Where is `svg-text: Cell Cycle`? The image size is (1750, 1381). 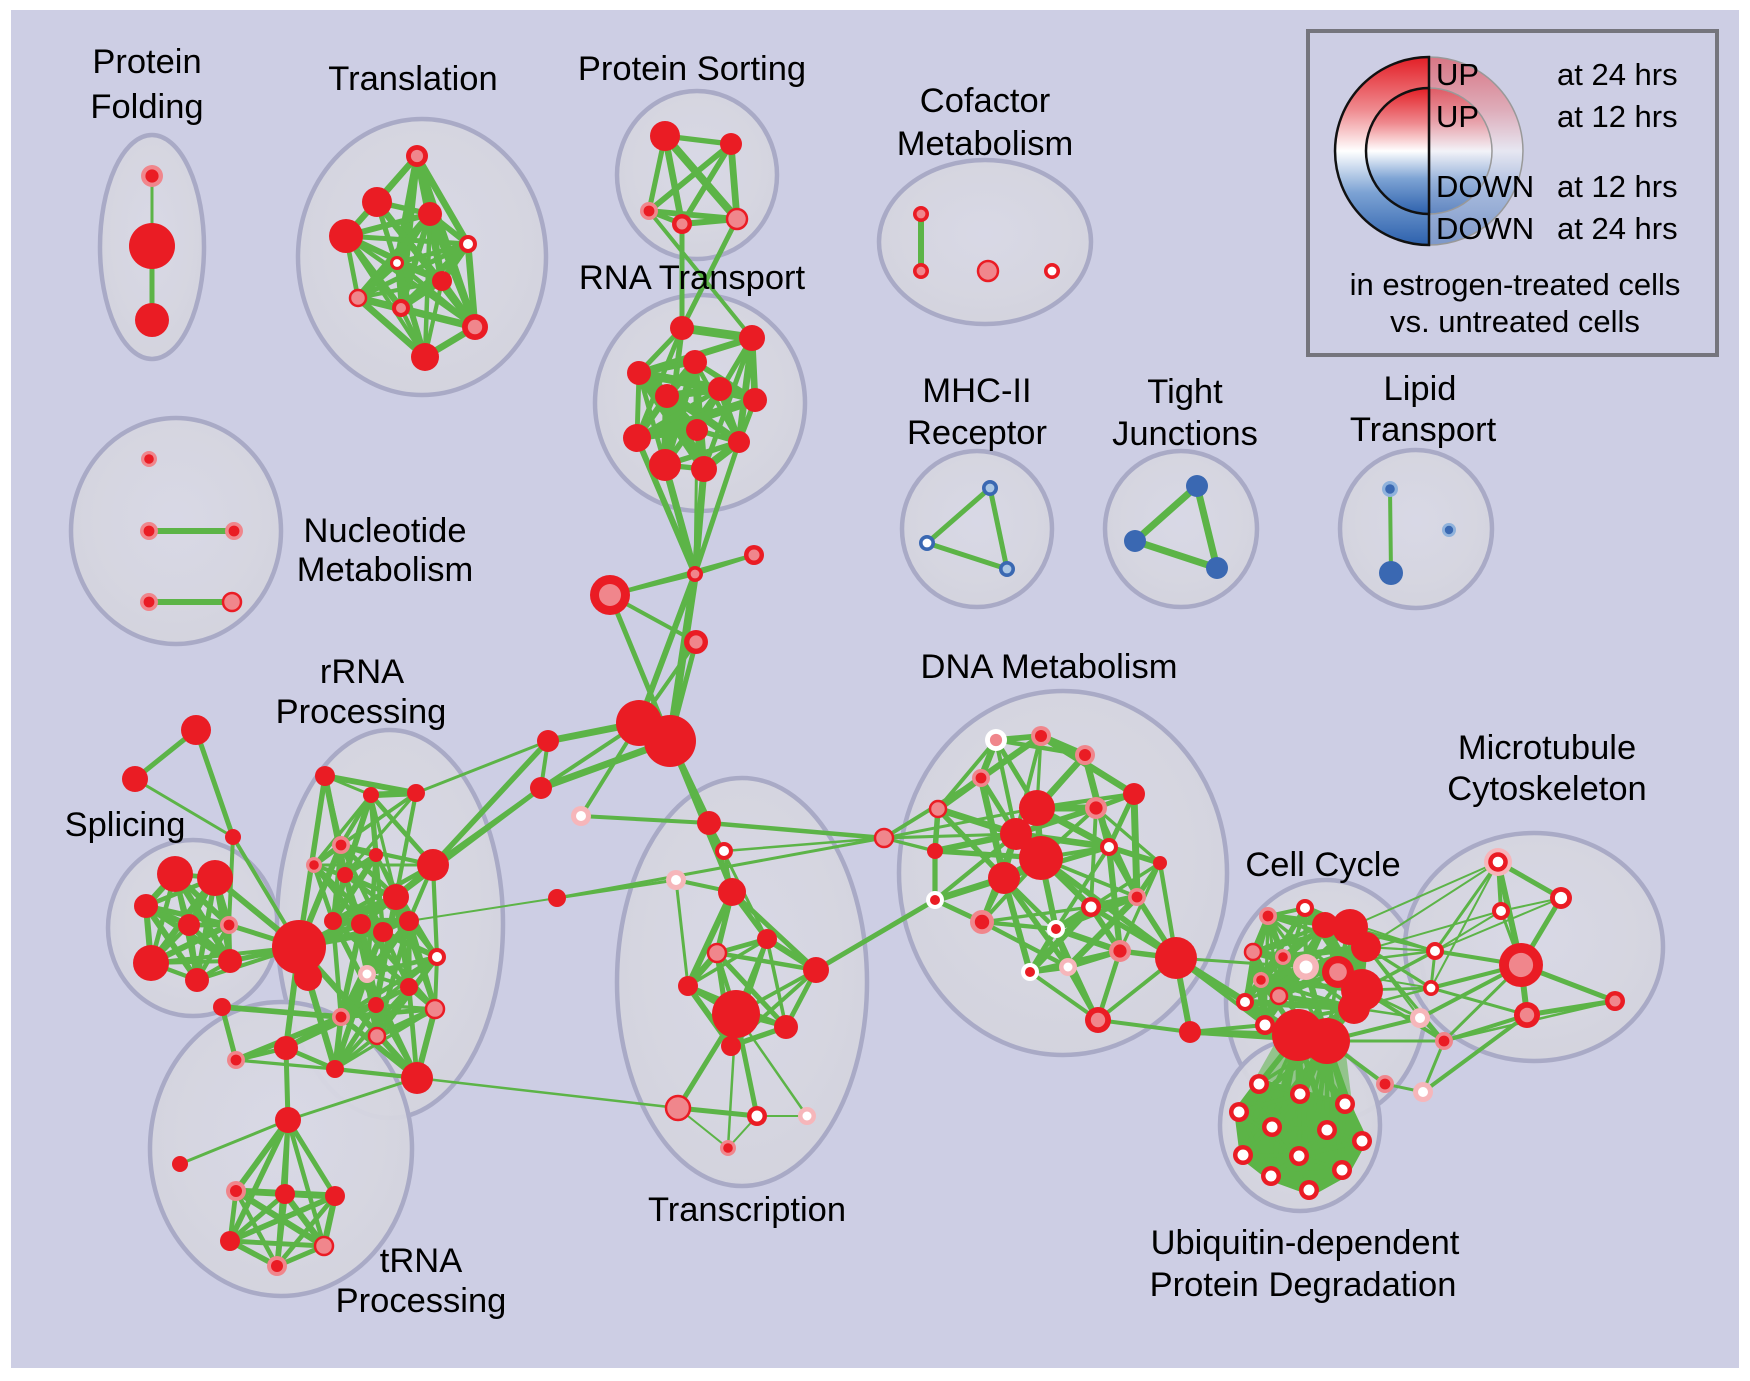 svg-text: Cell Cycle is located at coordinates (1322, 865).